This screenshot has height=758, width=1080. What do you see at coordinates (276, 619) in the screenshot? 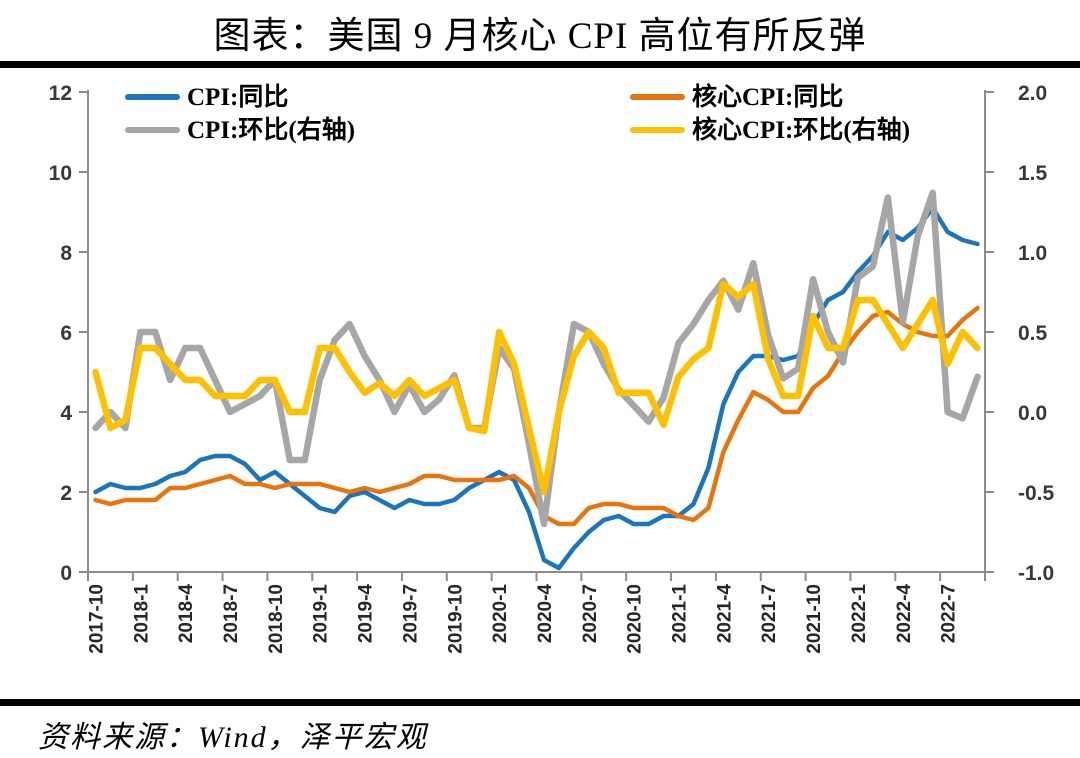
I see `x-axis-tick-label: 2018-10` at bounding box center [276, 619].